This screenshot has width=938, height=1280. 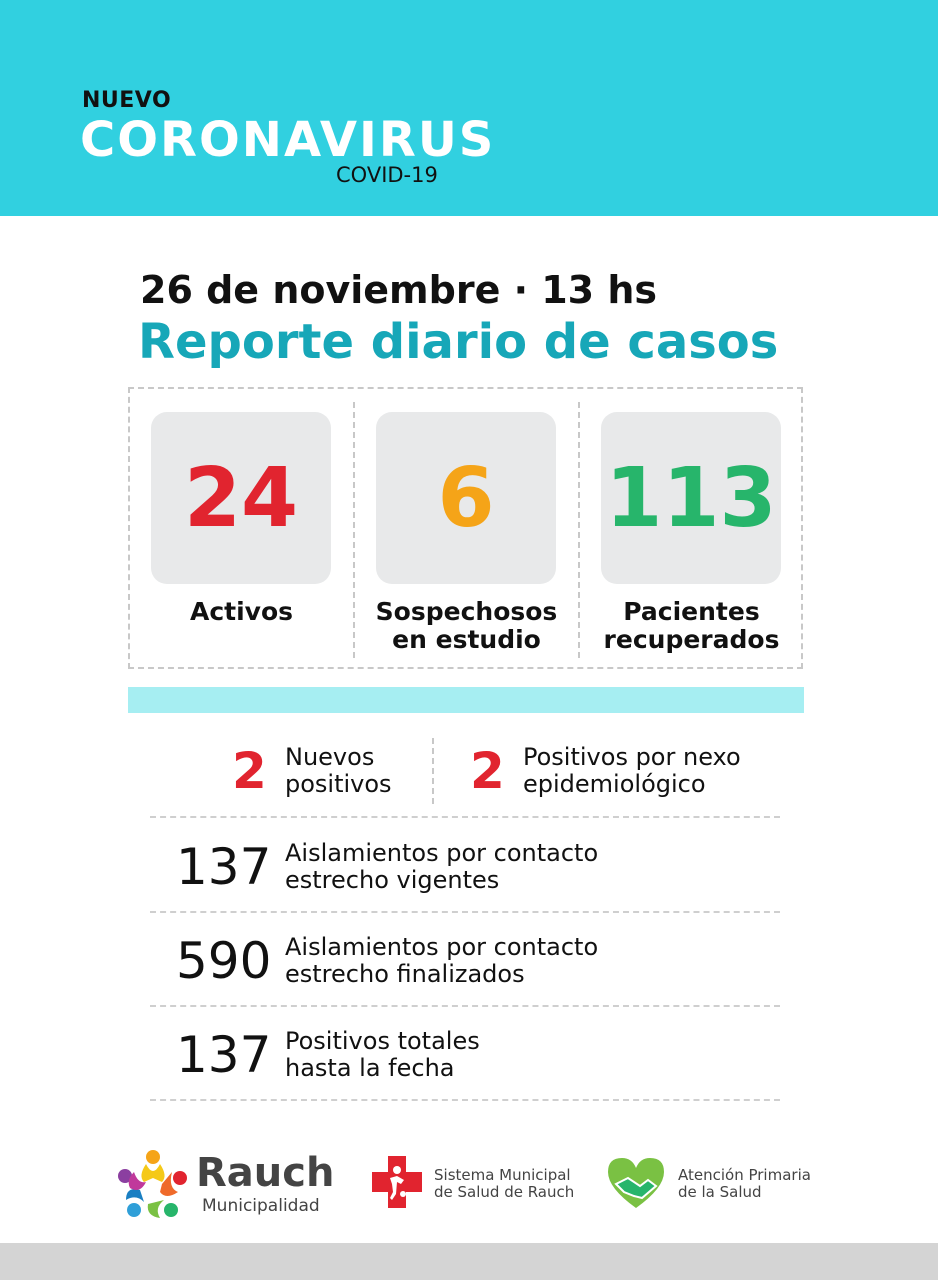 I want to click on label-line: epidemiológico, so click(x=614, y=784).